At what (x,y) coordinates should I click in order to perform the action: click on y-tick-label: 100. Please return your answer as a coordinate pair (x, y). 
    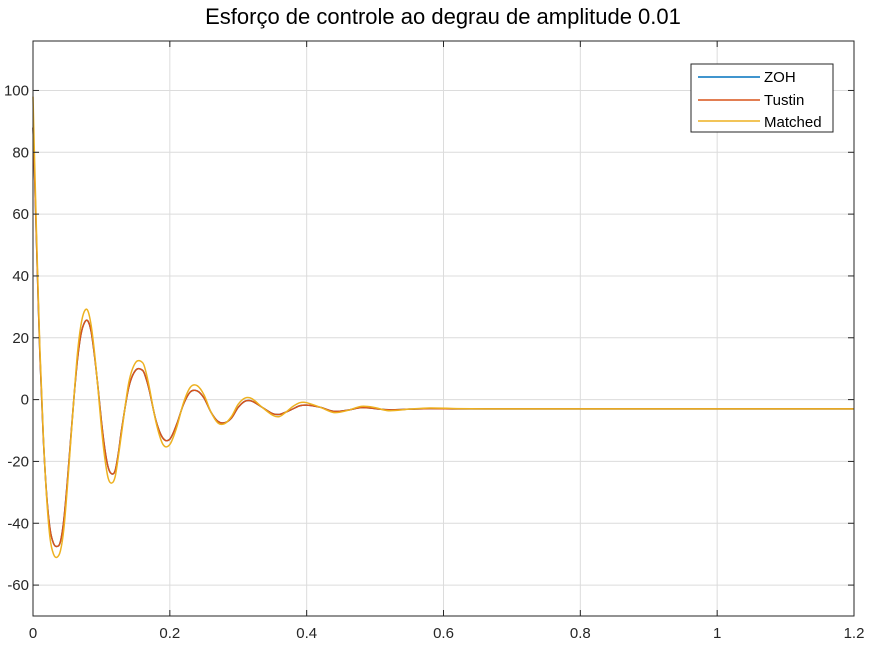
    Looking at the image, I should click on (16, 90).